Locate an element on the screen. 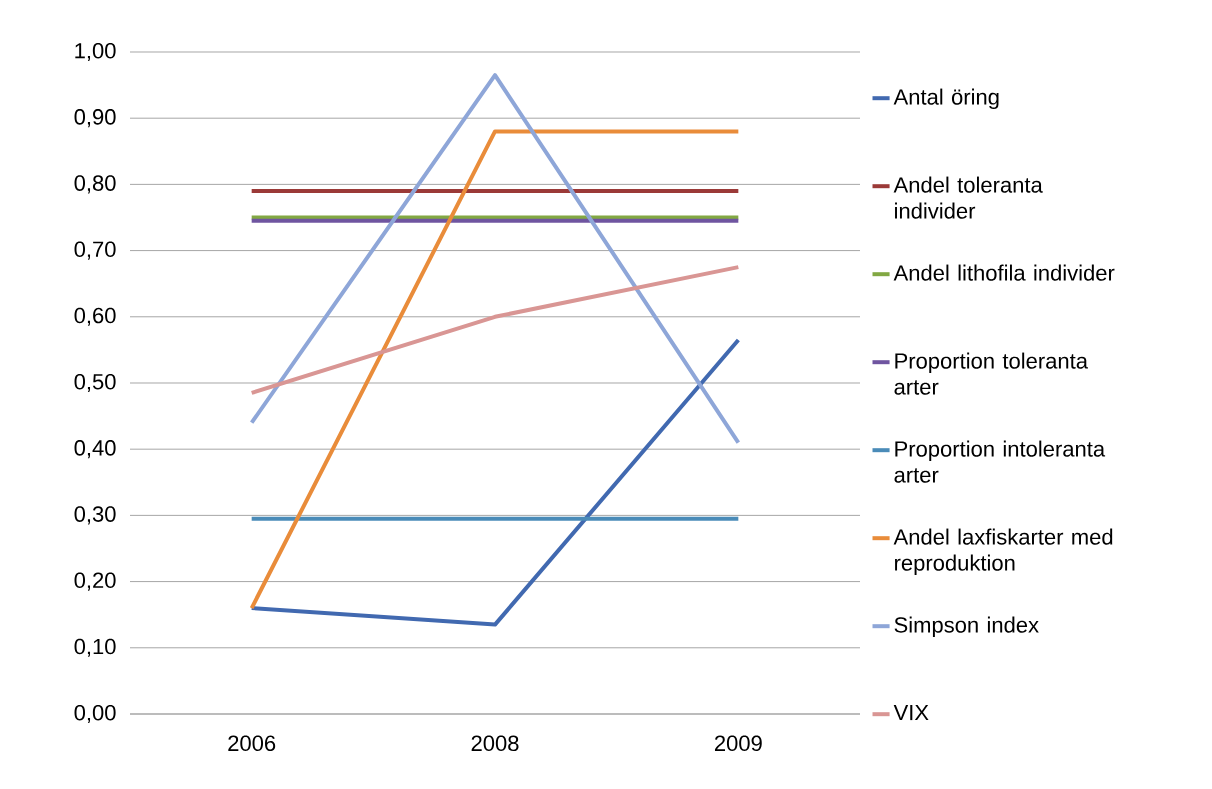 This screenshot has height=789, width=1212. y-tick-label: 0,90 is located at coordinates (95, 118).